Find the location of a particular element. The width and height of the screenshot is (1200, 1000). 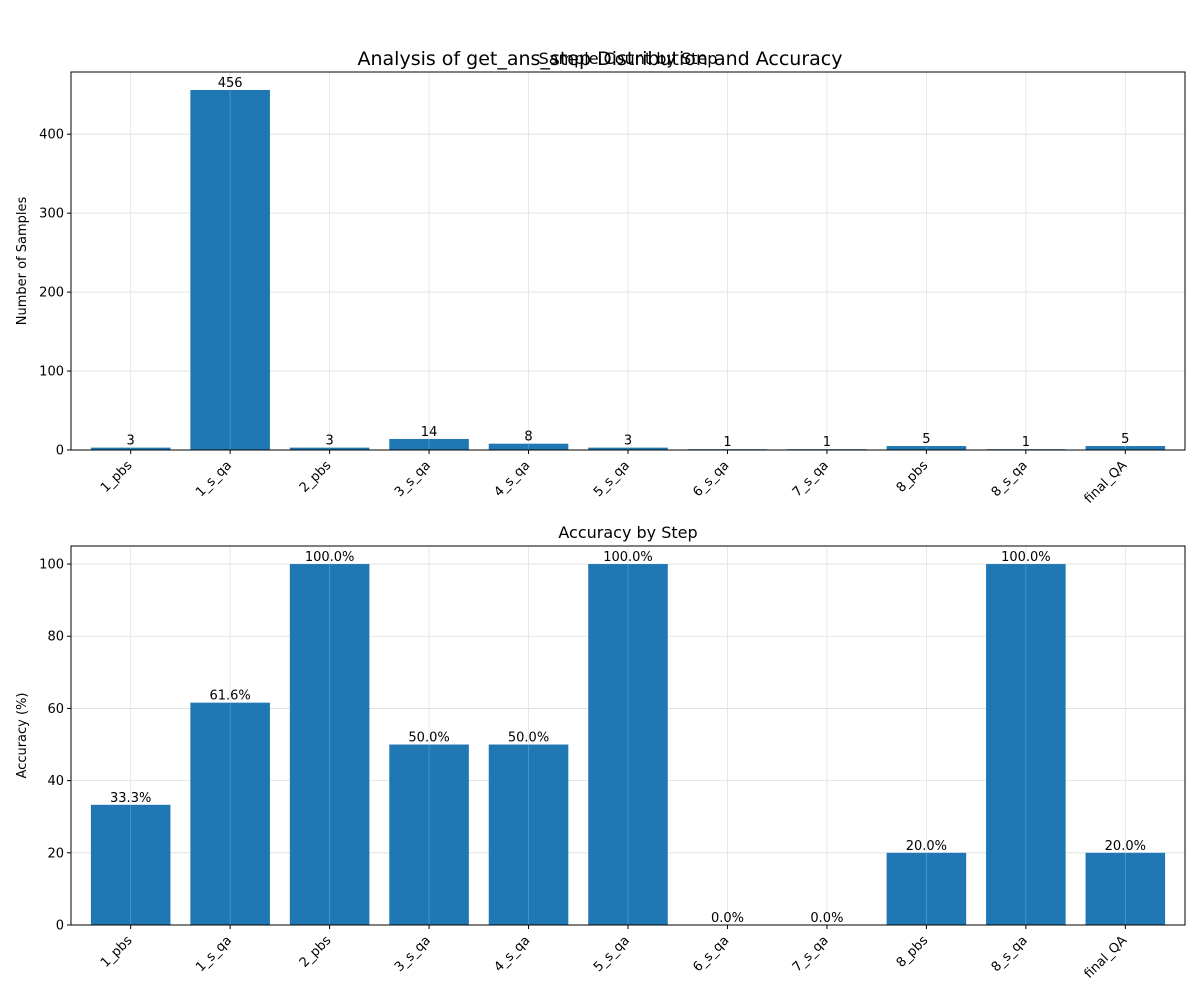

y-ticks: 0 100 200 300 400 is located at coordinates (55, 293).